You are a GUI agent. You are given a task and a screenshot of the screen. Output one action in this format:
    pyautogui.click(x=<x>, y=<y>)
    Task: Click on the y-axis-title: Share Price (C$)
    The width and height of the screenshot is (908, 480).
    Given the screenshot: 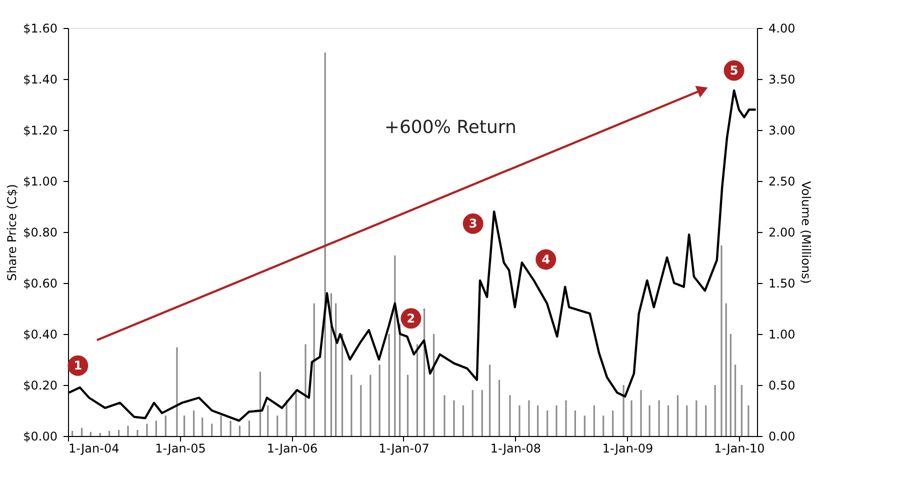 What is the action you would take?
    pyautogui.click(x=12, y=232)
    